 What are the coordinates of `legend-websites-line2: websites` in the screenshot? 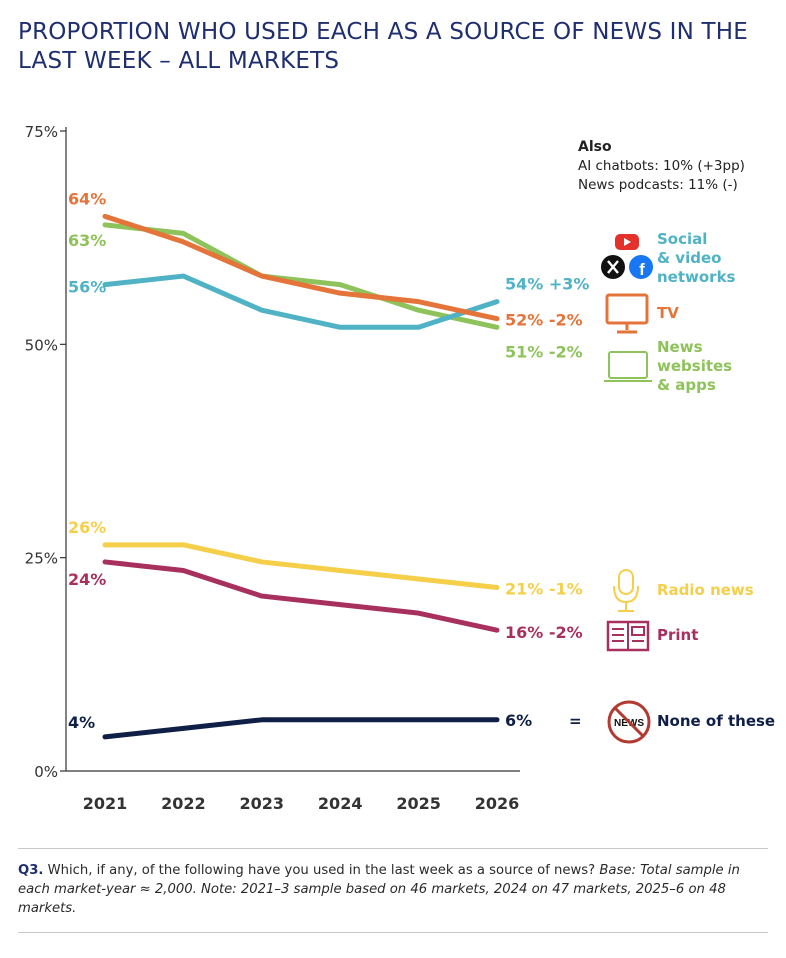 It's located at (695, 366).